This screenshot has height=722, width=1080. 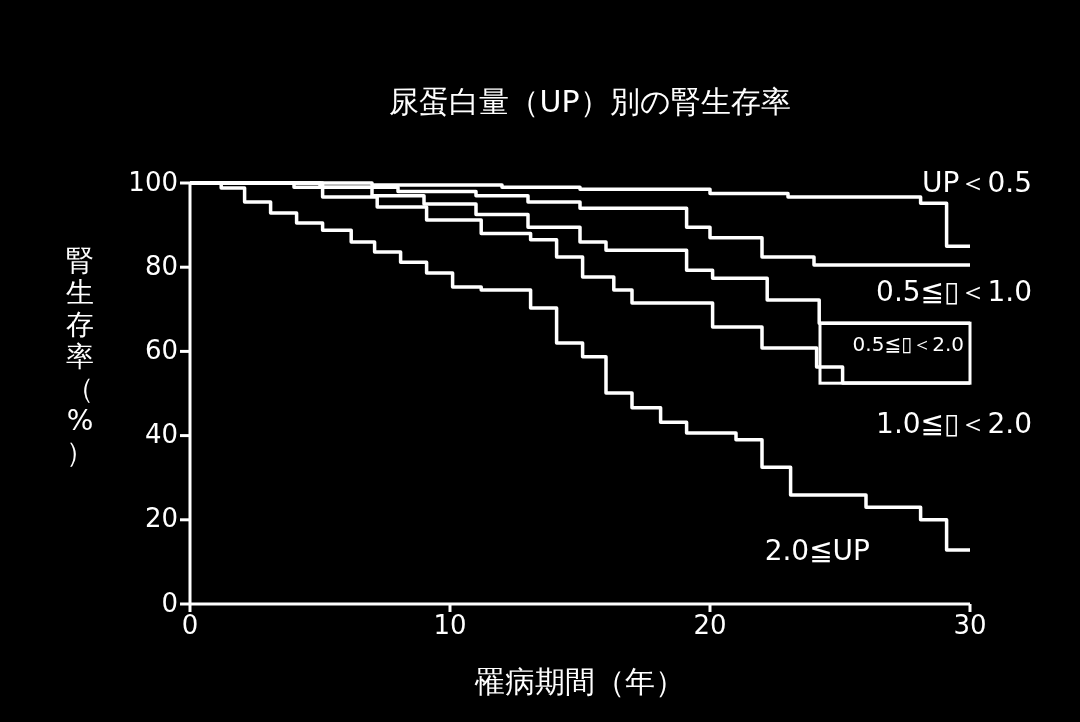 I want to click on y-axis-title: 腎生存率（%）, so click(x=80, y=356).